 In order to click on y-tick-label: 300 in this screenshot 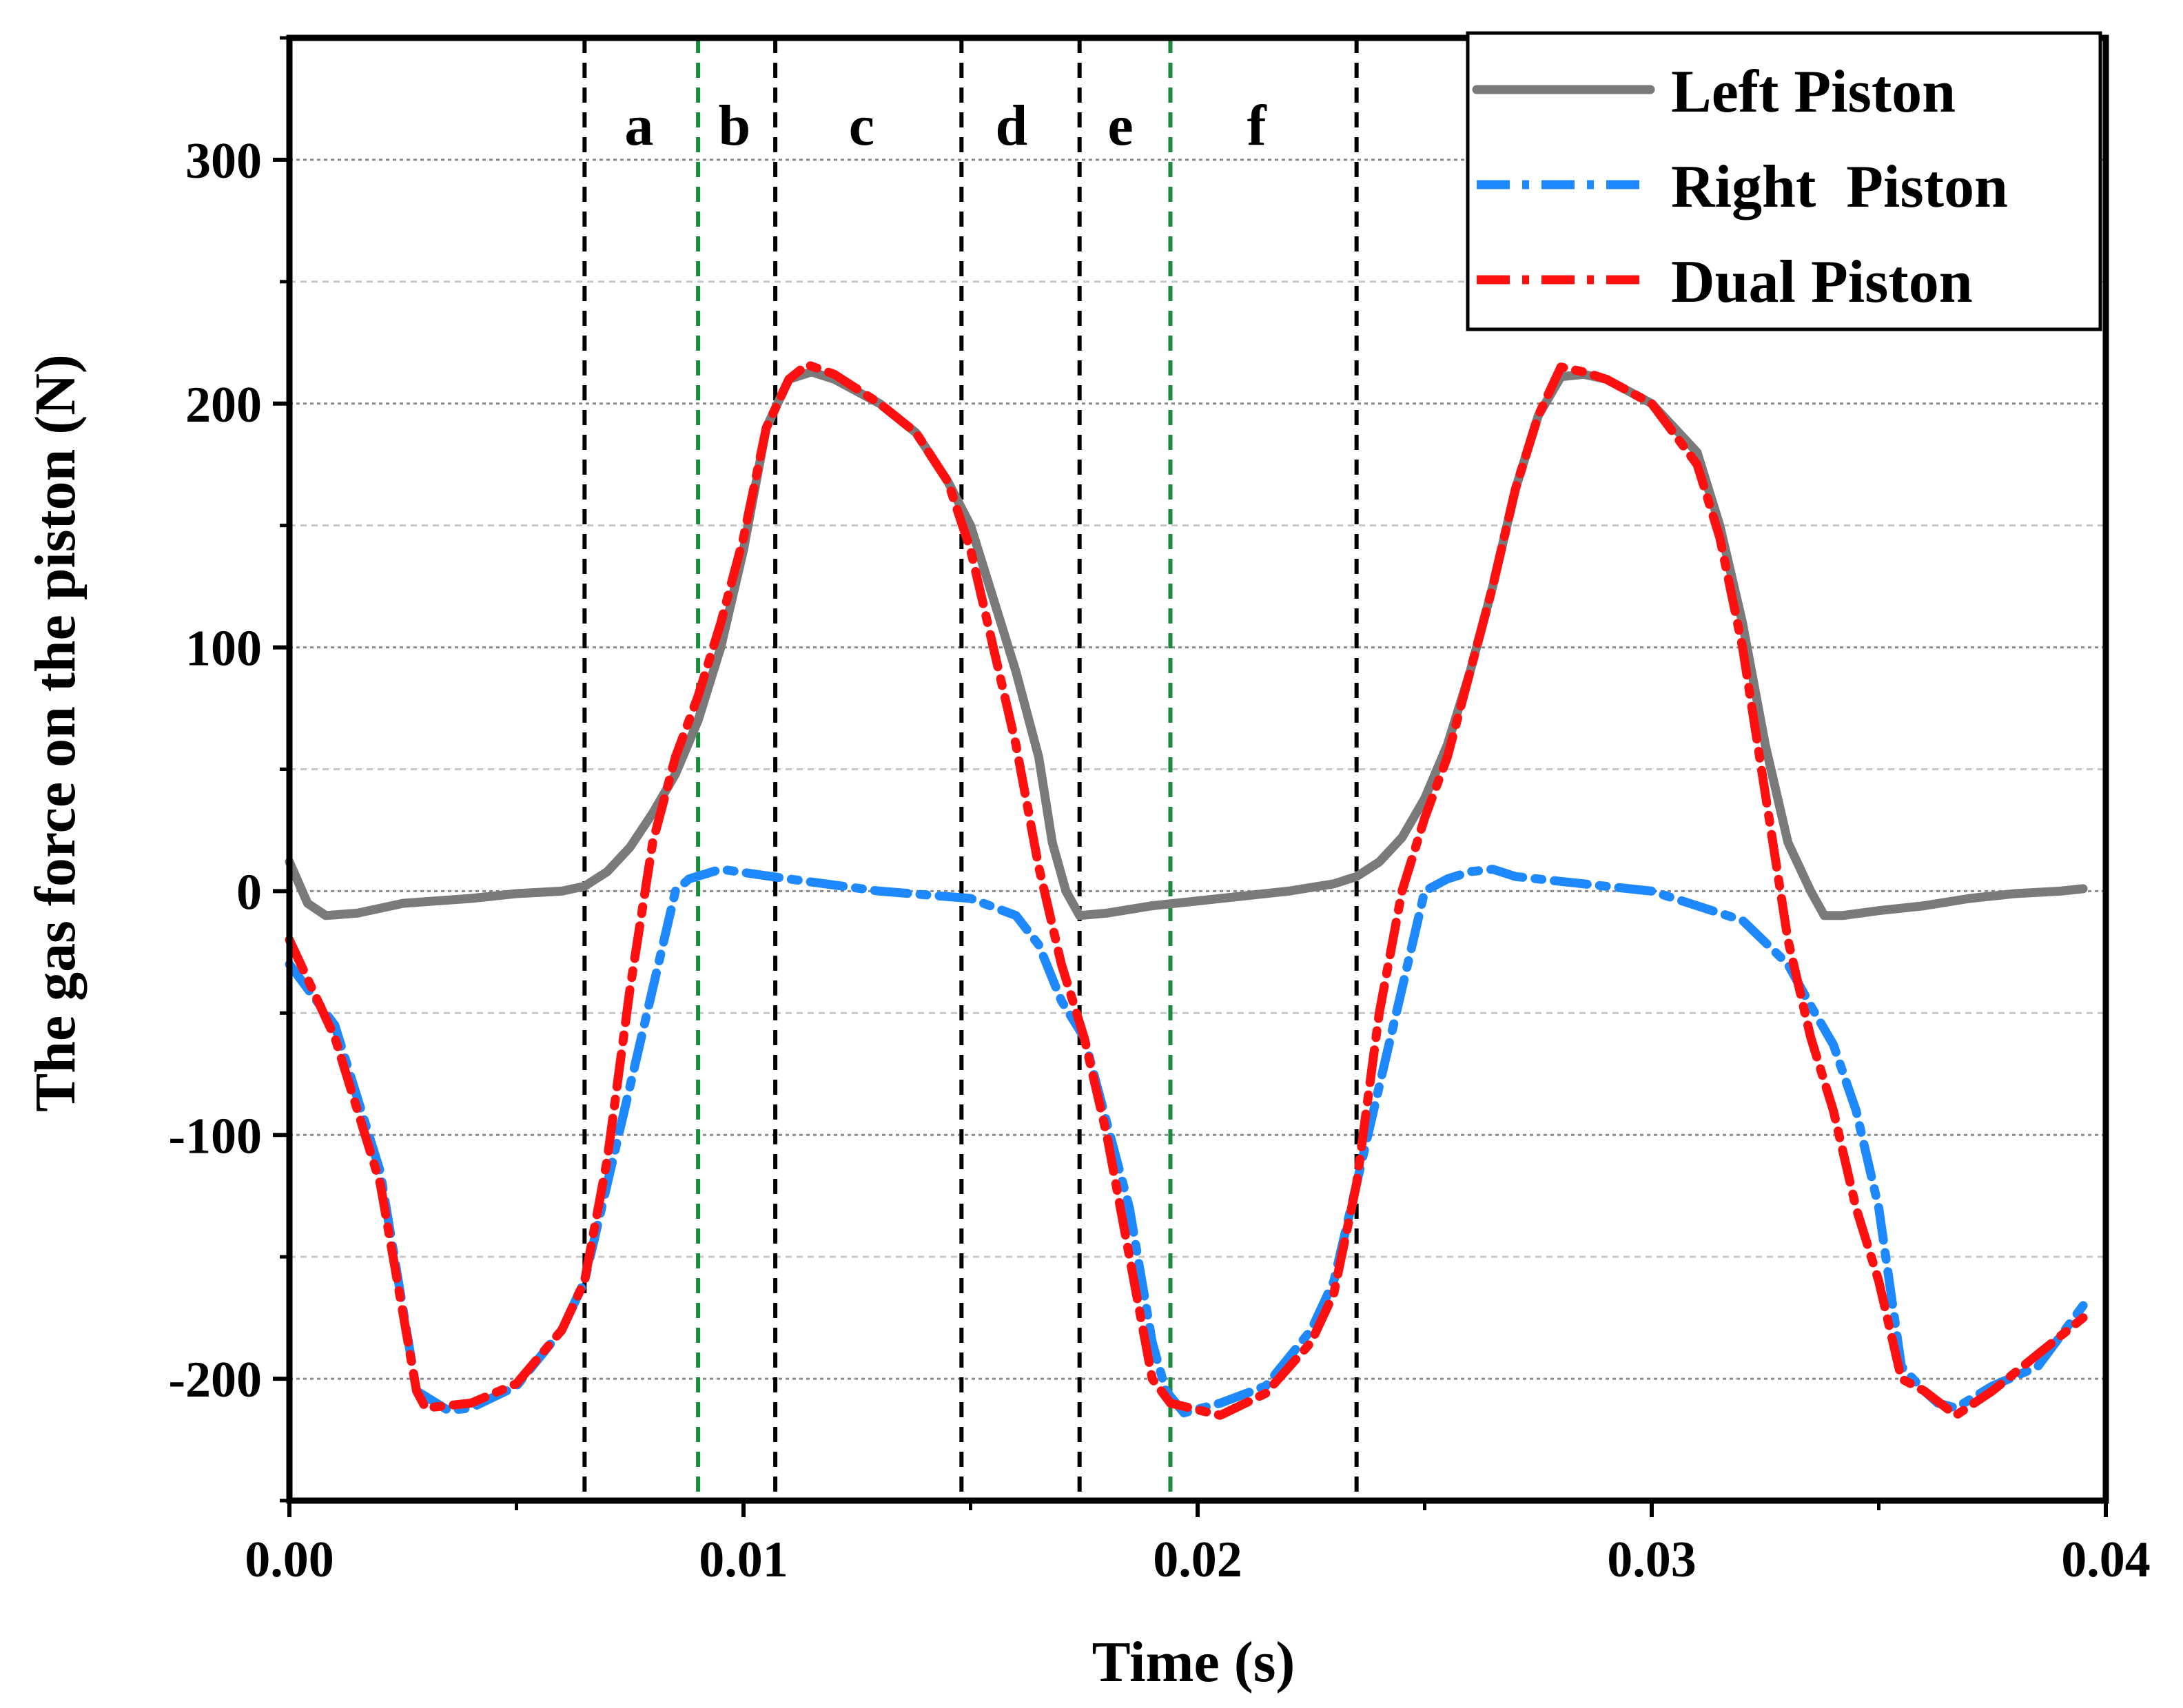, I will do `click(224, 161)`.